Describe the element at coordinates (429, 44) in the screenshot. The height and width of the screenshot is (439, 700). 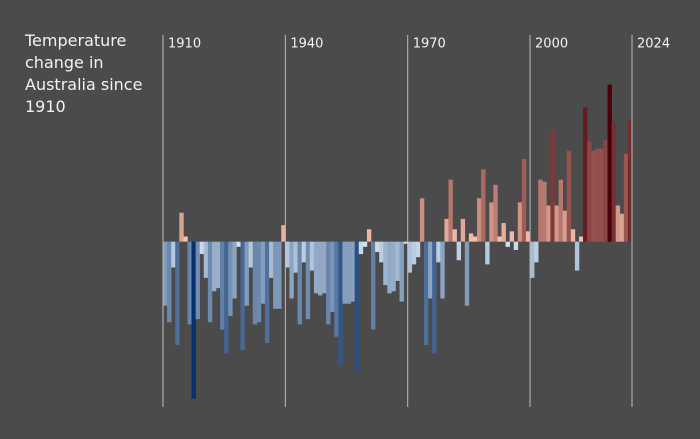
I see `x-tick-label: 1970` at that location.